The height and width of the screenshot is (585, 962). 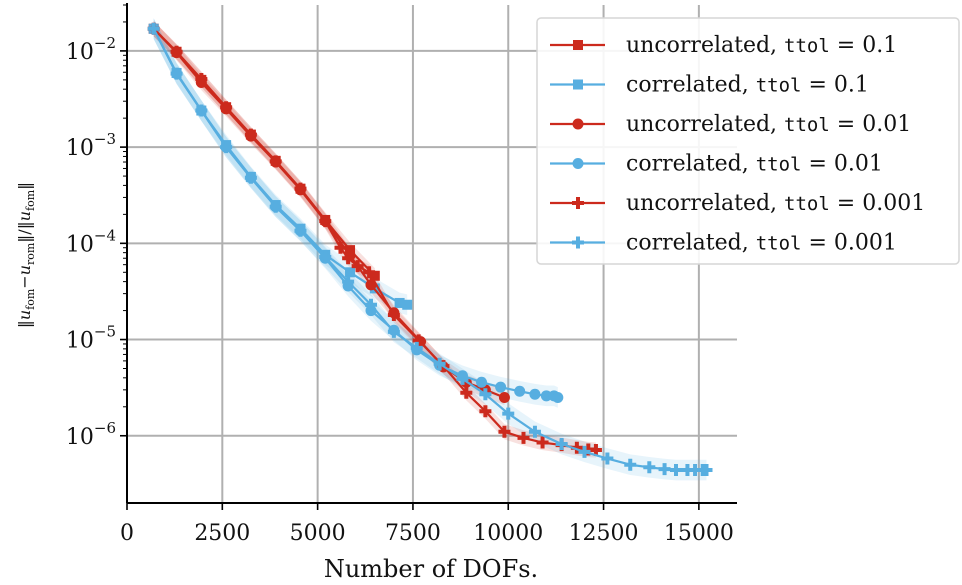 I want to click on x-axis-label: Number of DOFs., so click(x=431, y=569).